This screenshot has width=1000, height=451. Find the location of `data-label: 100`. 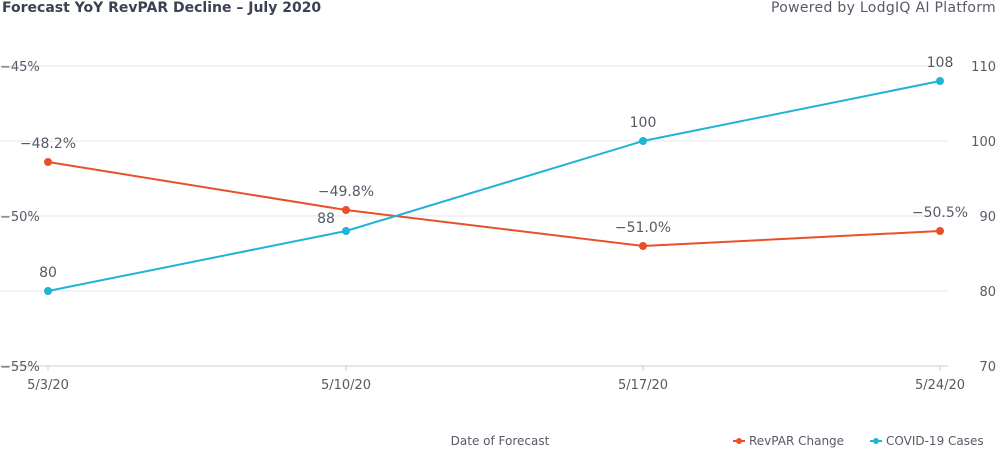

data-label: 100 is located at coordinates (643, 123).